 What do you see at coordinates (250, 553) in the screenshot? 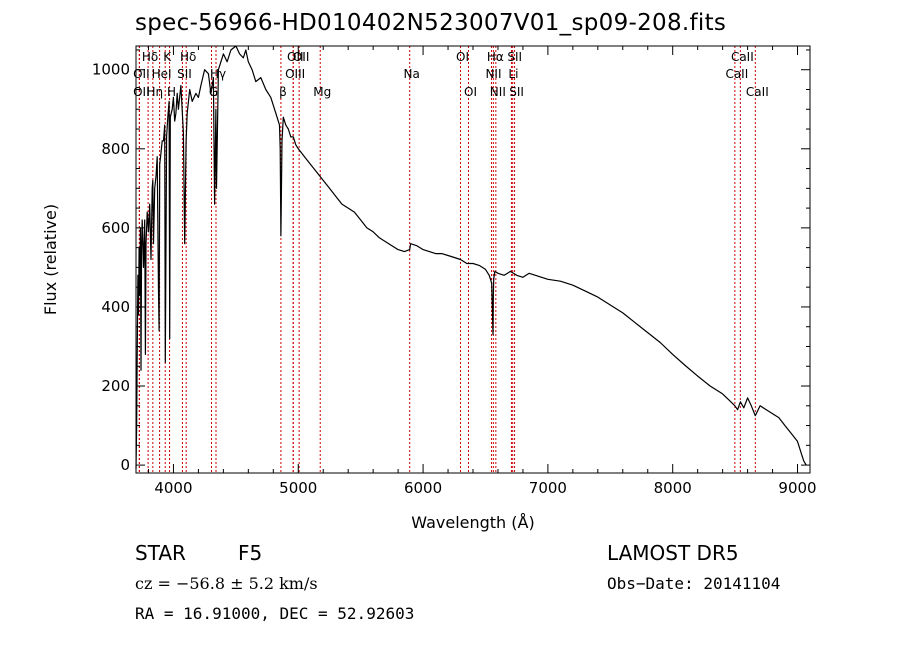
I see `object-subclass: F5` at bounding box center [250, 553].